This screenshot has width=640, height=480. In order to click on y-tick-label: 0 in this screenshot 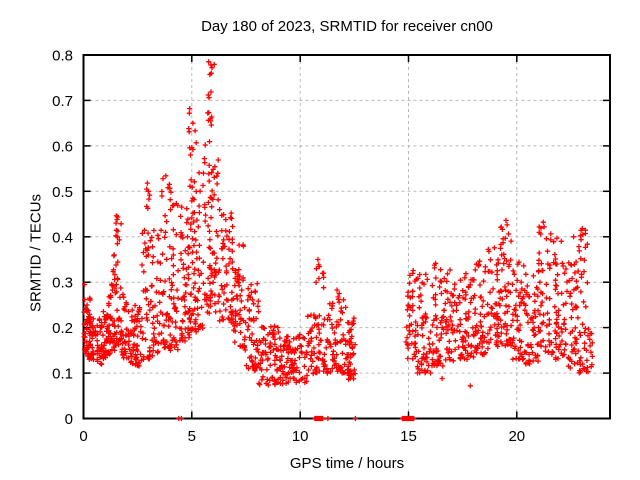, I will do `click(69, 419)`.